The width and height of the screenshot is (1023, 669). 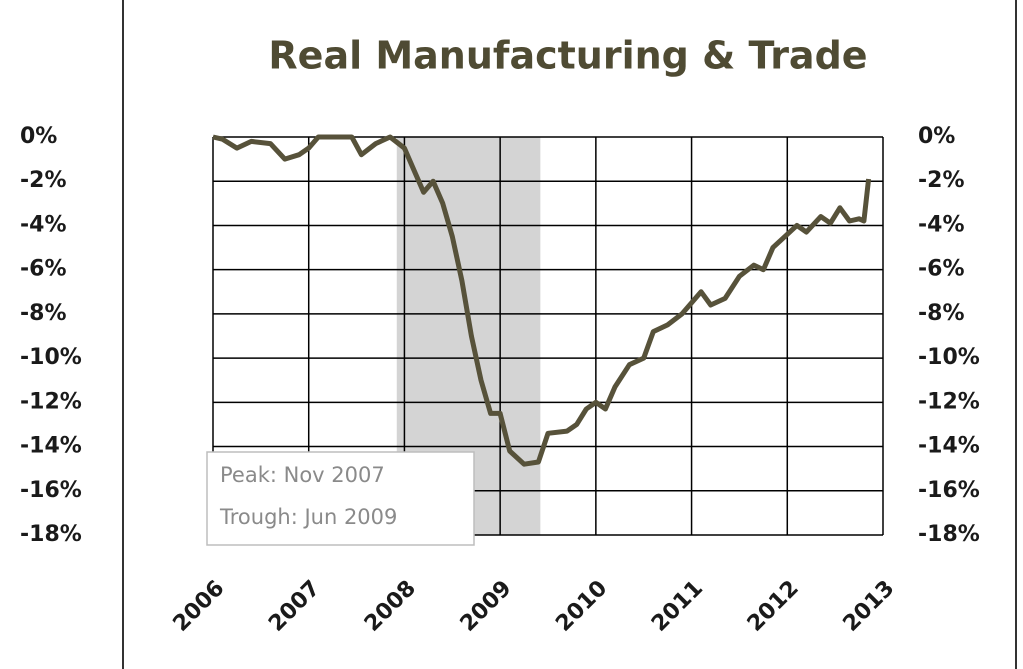 What do you see at coordinates (941, 269) in the screenshot?
I see `y2-tick-label: -6%` at bounding box center [941, 269].